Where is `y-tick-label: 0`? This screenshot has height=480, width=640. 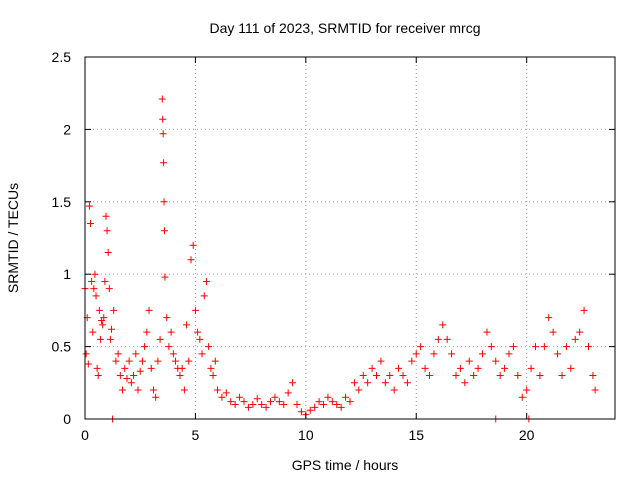 y-tick-label: 0 is located at coordinates (67, 419).